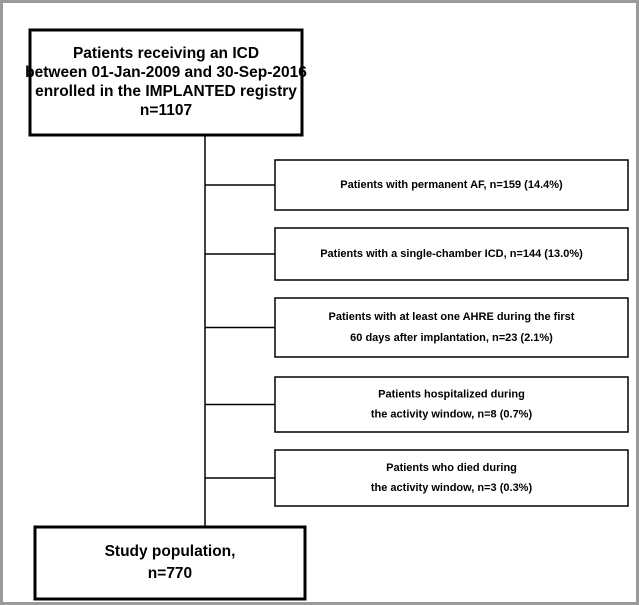  I want to click on node-text: the activity window, n=8 (0.7%), so click(452, 414).